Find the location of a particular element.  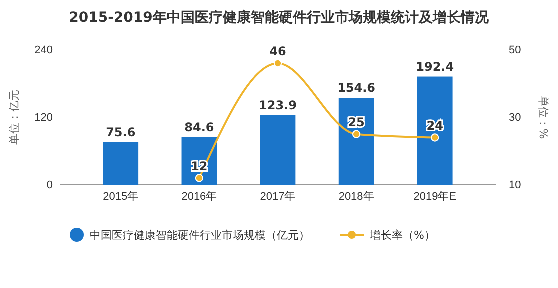

y2-tick-label: 50 is located at coordinates (515, 50).